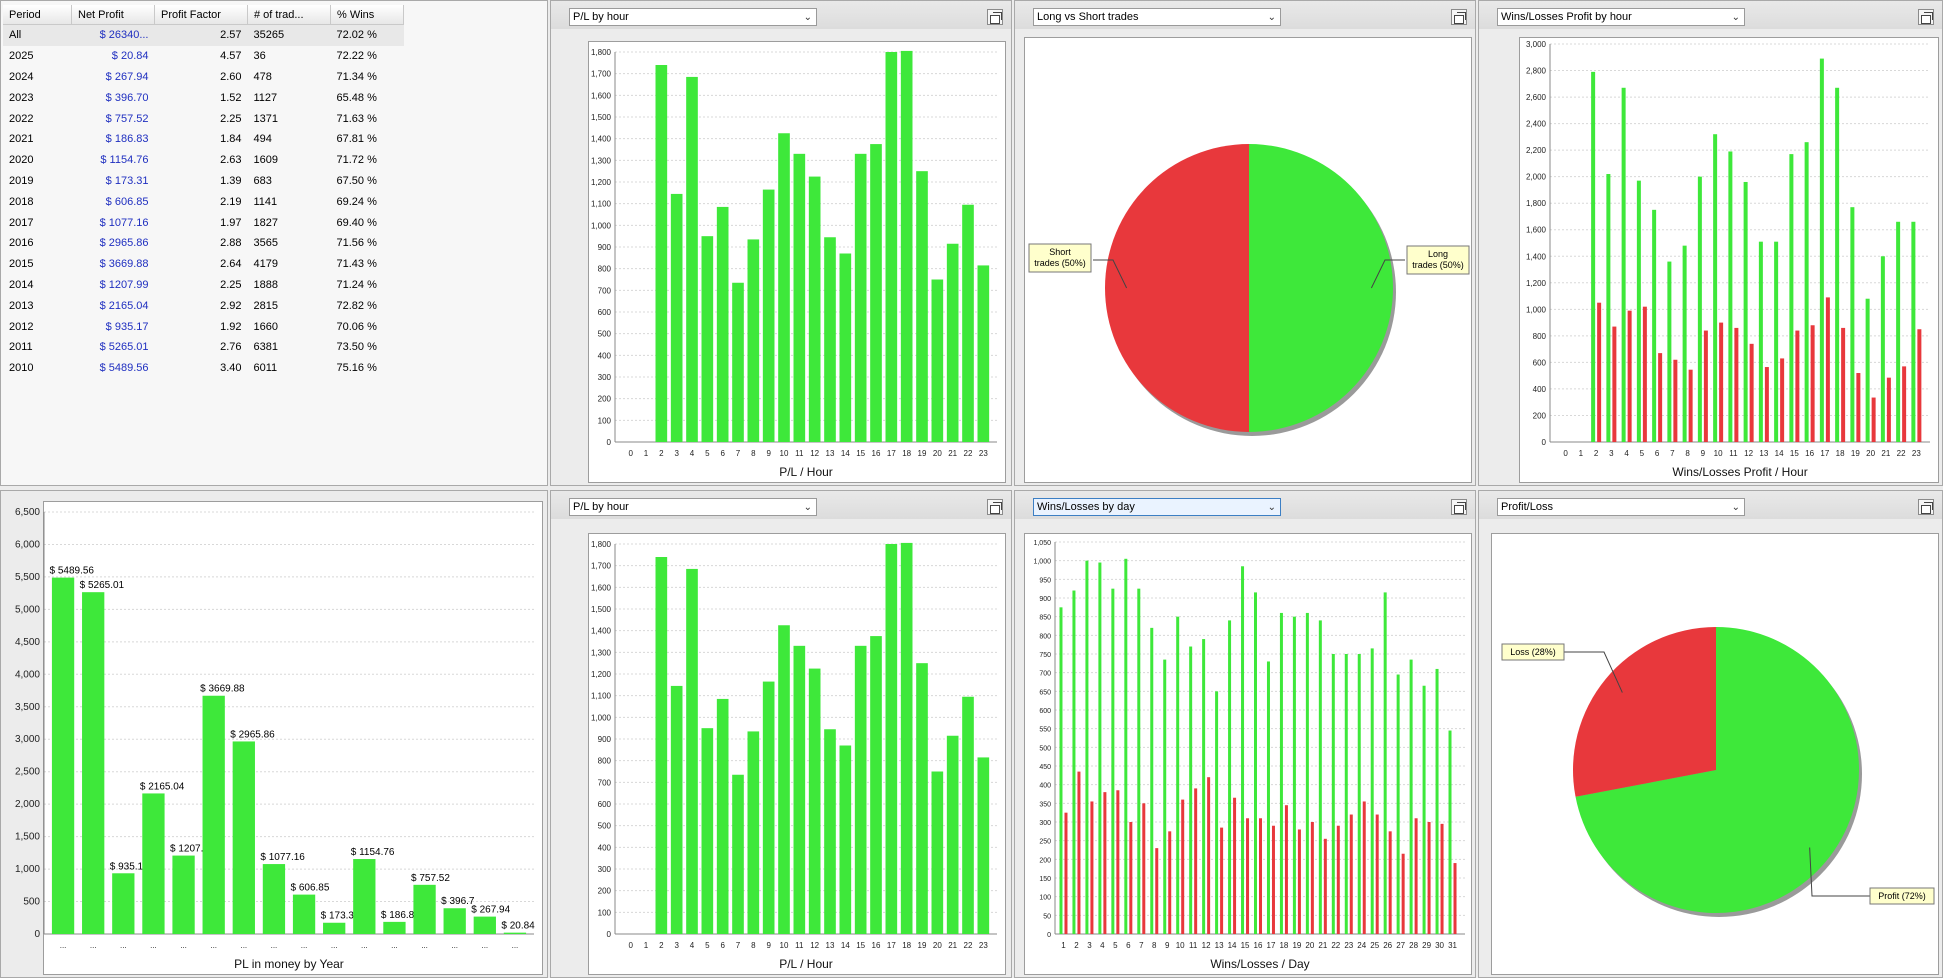 This screenshot has height=978, width=1943. I want to click on table-cell: 1127, so click(265, 97).